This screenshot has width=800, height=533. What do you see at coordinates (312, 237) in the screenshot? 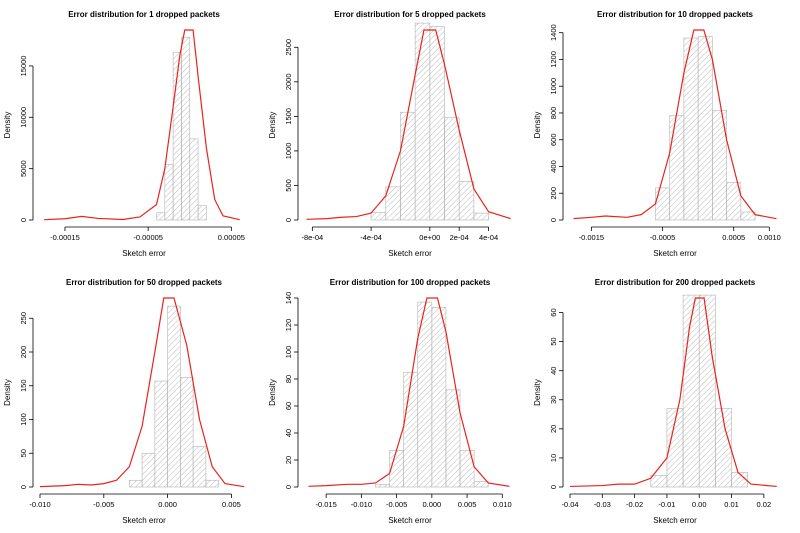
I see `x-tick-label: -8e-04` at bounding box center [312, 237].